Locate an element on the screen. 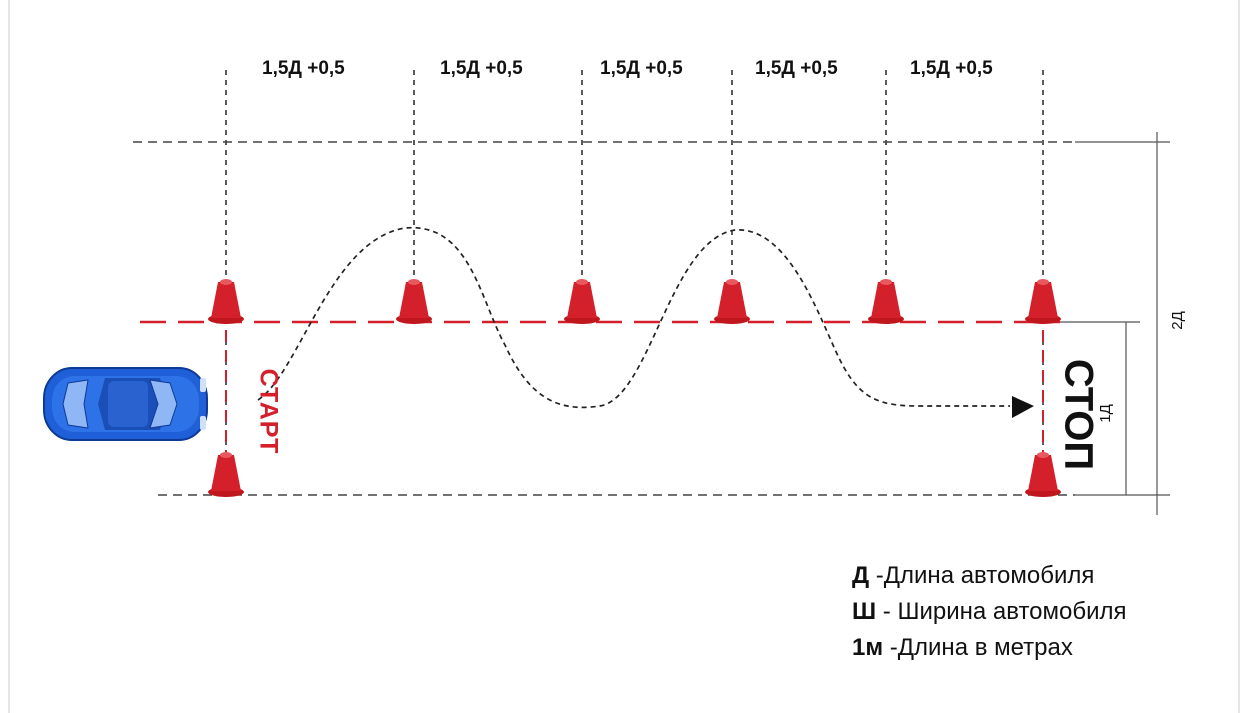 This screenshot has height=713, width=1248. legend-item: Ш - Ширина автомобиля is located at coordinates (989, 612).